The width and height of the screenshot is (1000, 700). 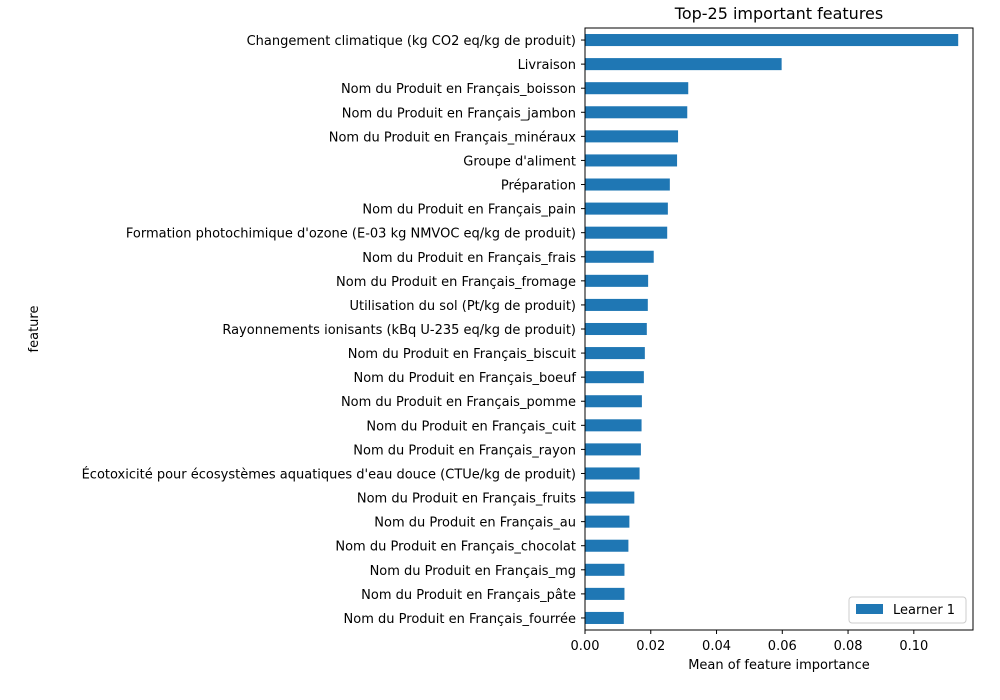 What do you see at coordinates (466, 499) in the screenshot?
I see `category-label: Nom du Produit en Français_fruits` at bounding box center [466, 499].